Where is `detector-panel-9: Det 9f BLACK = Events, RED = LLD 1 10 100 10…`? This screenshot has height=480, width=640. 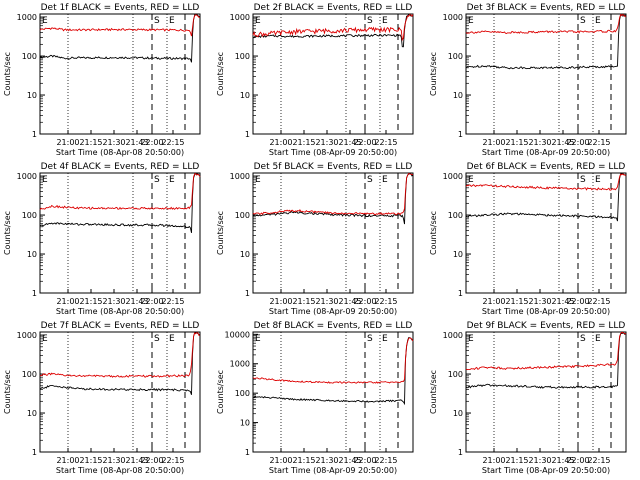
detector-panel-9: Det 9f BLACK = Events, RED = LLD 1 10 100 10… is located at coordinates (528, 398).